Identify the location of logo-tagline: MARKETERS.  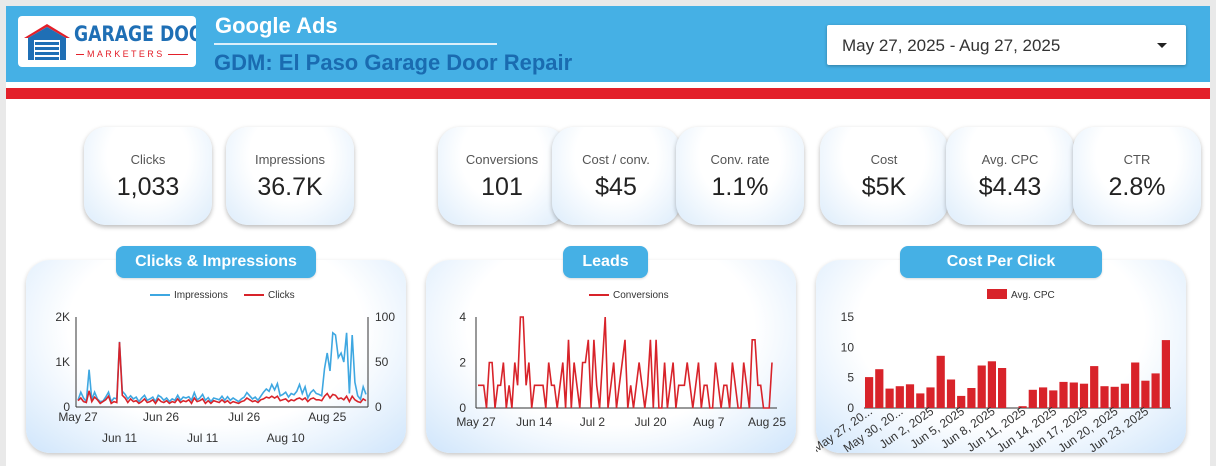
(126, 54).